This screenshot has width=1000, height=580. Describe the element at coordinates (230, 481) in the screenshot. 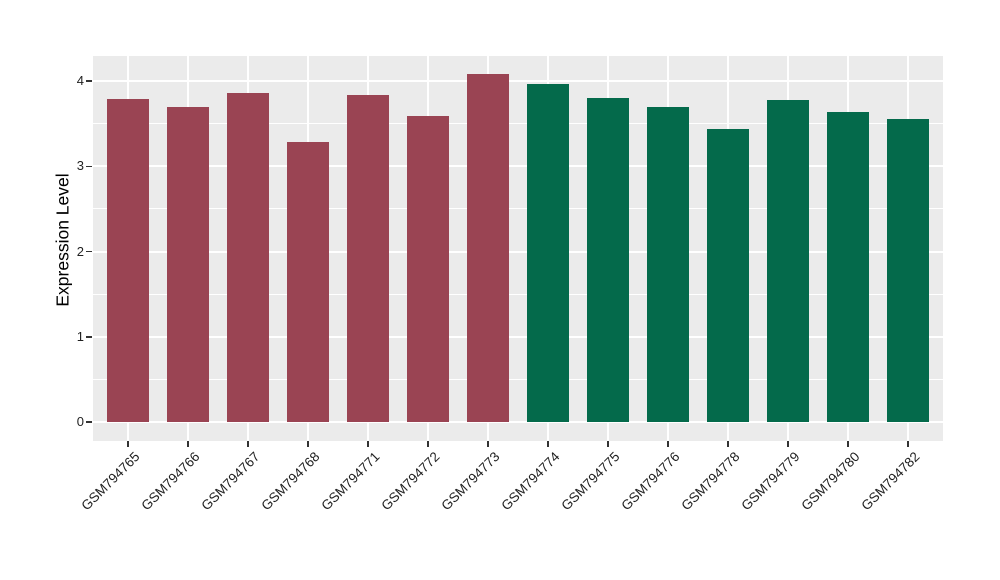

I see `x-tick-label-GSM794767: GSM794767` at that location.